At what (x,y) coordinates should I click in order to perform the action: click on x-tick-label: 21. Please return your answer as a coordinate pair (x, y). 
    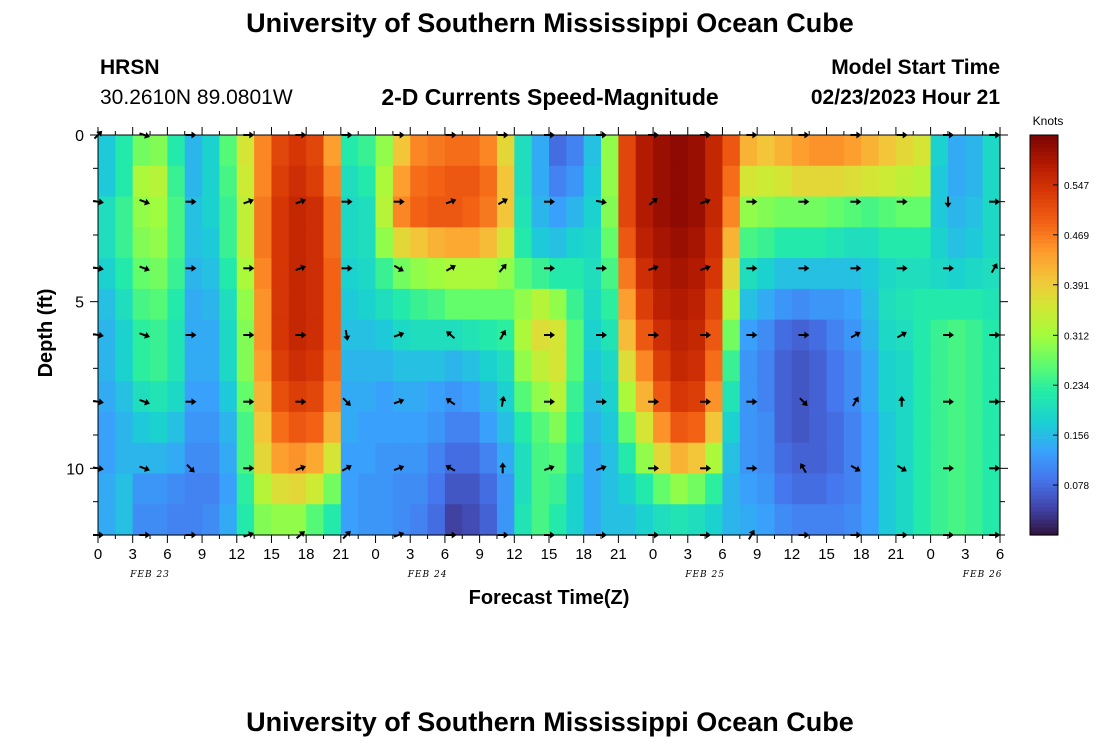
    Looking at the image, I should click on (896, 554).